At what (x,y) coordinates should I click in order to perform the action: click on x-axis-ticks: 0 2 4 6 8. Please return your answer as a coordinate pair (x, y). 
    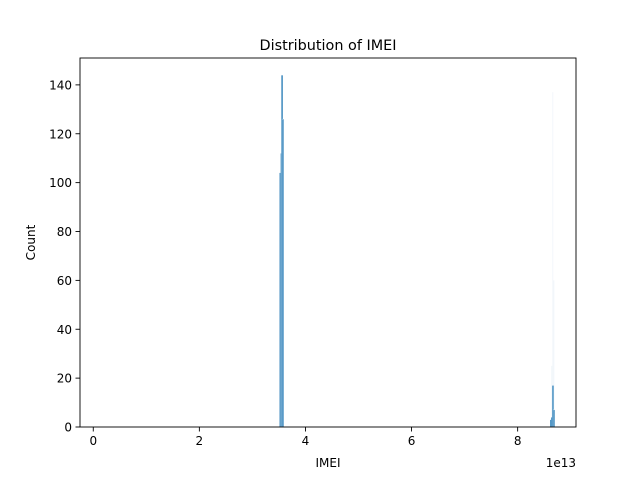
    Looking at the image, I should click on (305, 437).